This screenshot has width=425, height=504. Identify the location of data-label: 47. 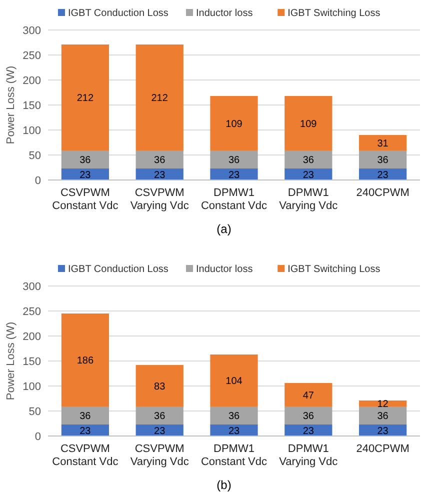
(308, 396).